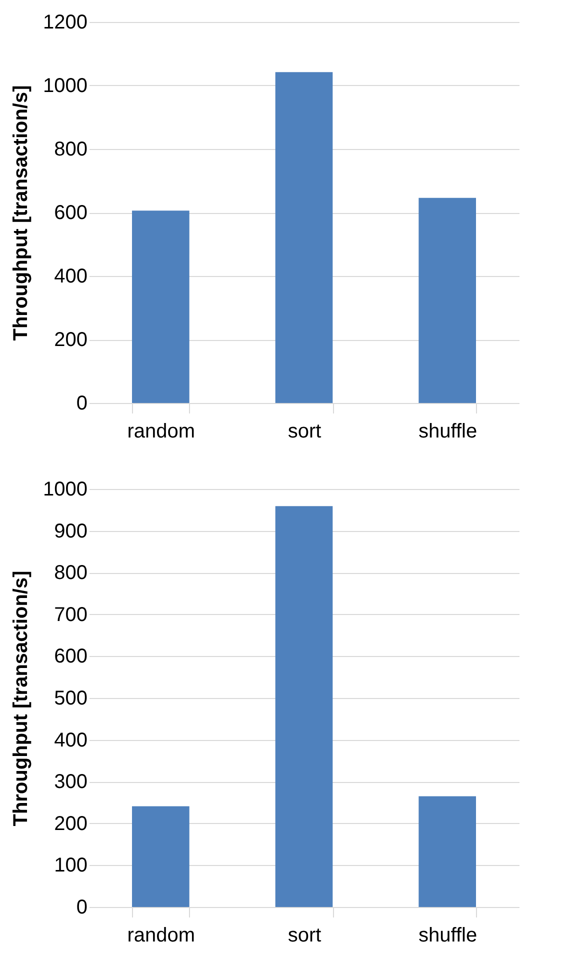 Image resolution: width=563 pixels, height=965 pixels. Describe the element at coordinates (71, 865) in the screenshot. I see `y-tick-label: 100` at that location.